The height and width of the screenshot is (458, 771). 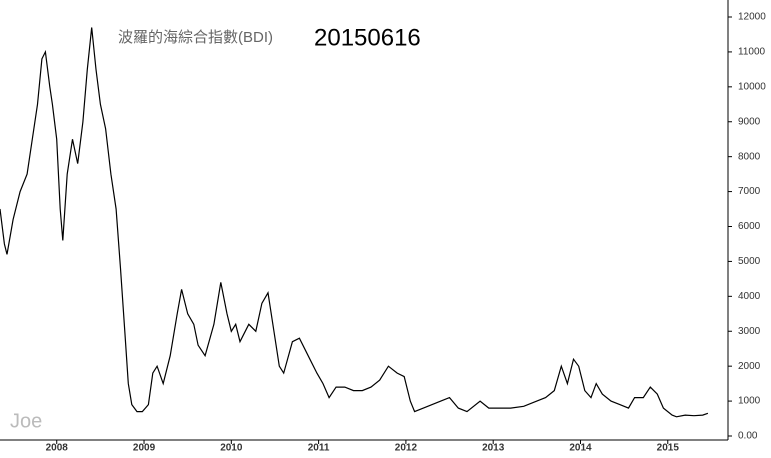 What do you see at coordinates (749, 121) in the screenshot?
I see `y-tick-label: 9000` at bounding box center [749, 121].